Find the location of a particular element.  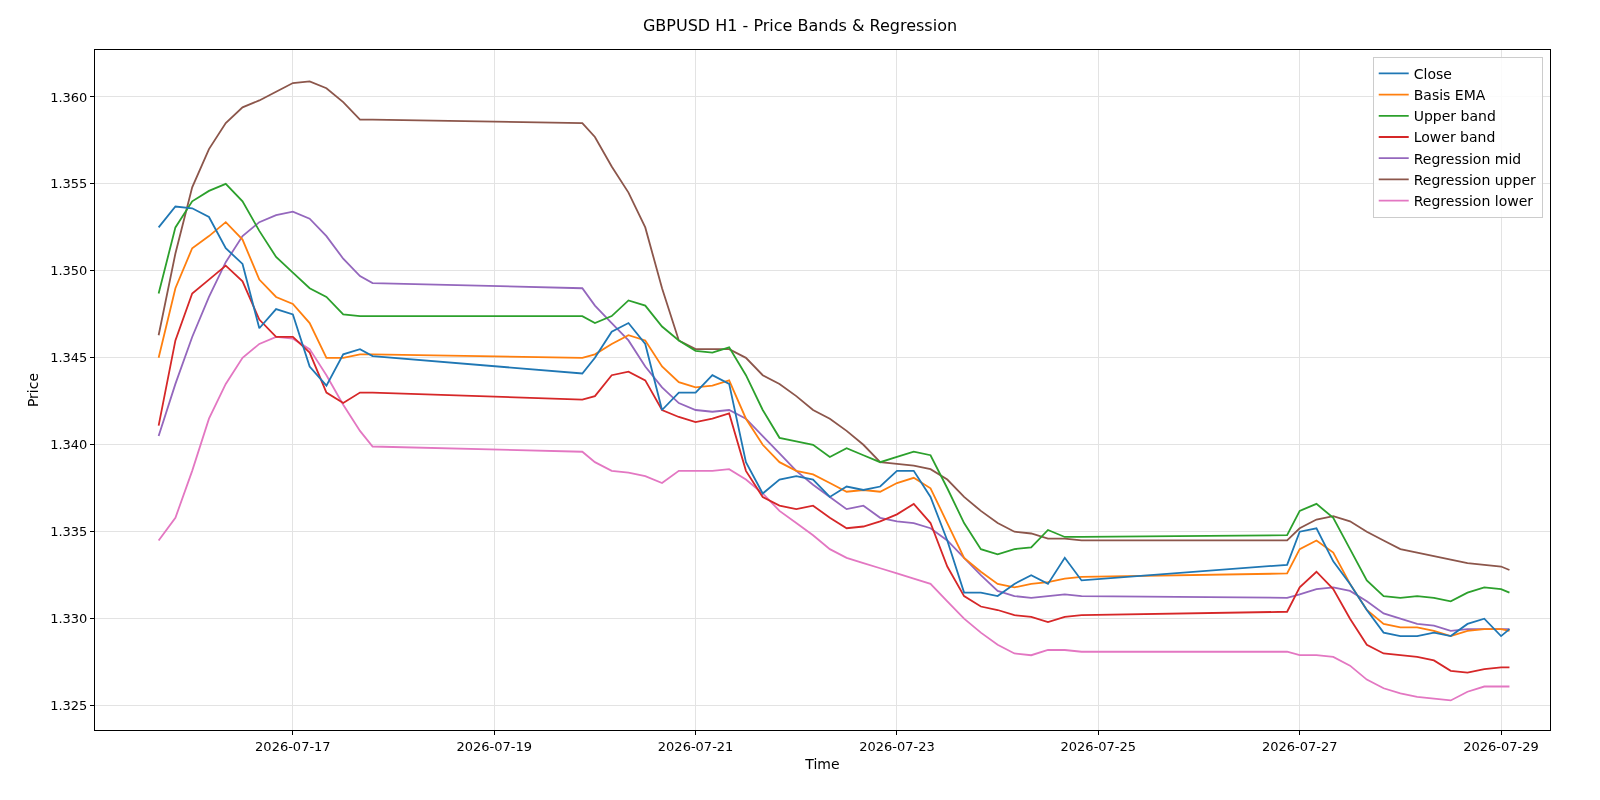

y-tick-label: 1.340 is located at coordinates (69, 445).